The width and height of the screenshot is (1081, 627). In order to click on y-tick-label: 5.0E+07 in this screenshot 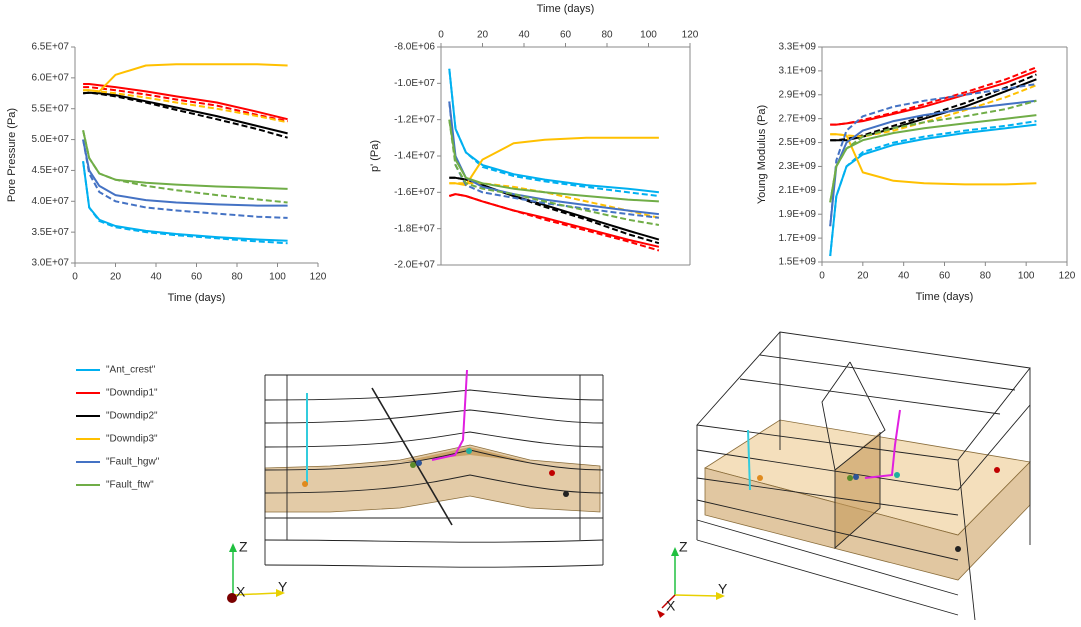, I will do `click(50, 139)`.